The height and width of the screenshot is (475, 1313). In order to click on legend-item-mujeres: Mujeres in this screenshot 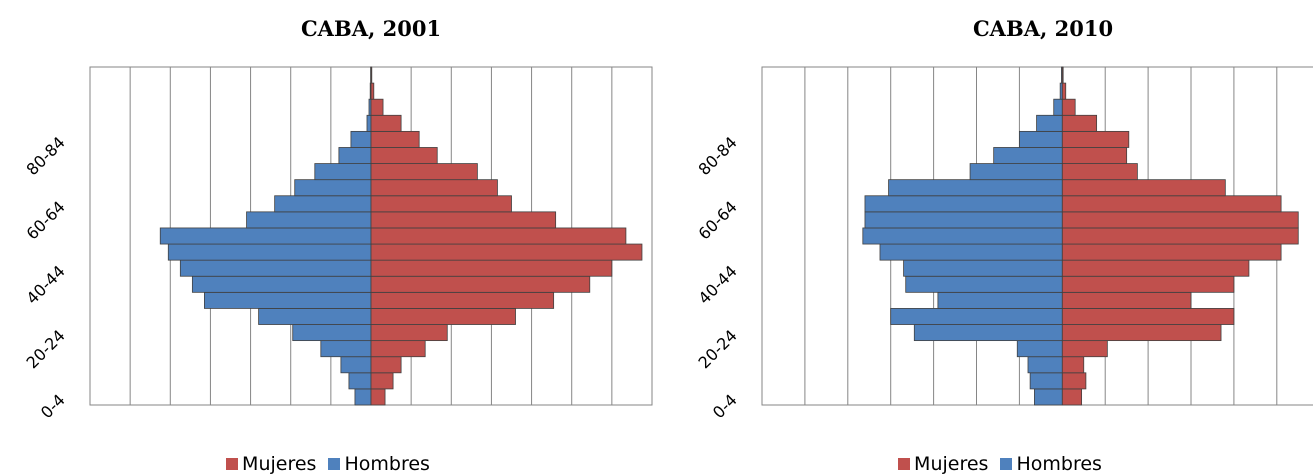, I will do `click(943, 464)`.